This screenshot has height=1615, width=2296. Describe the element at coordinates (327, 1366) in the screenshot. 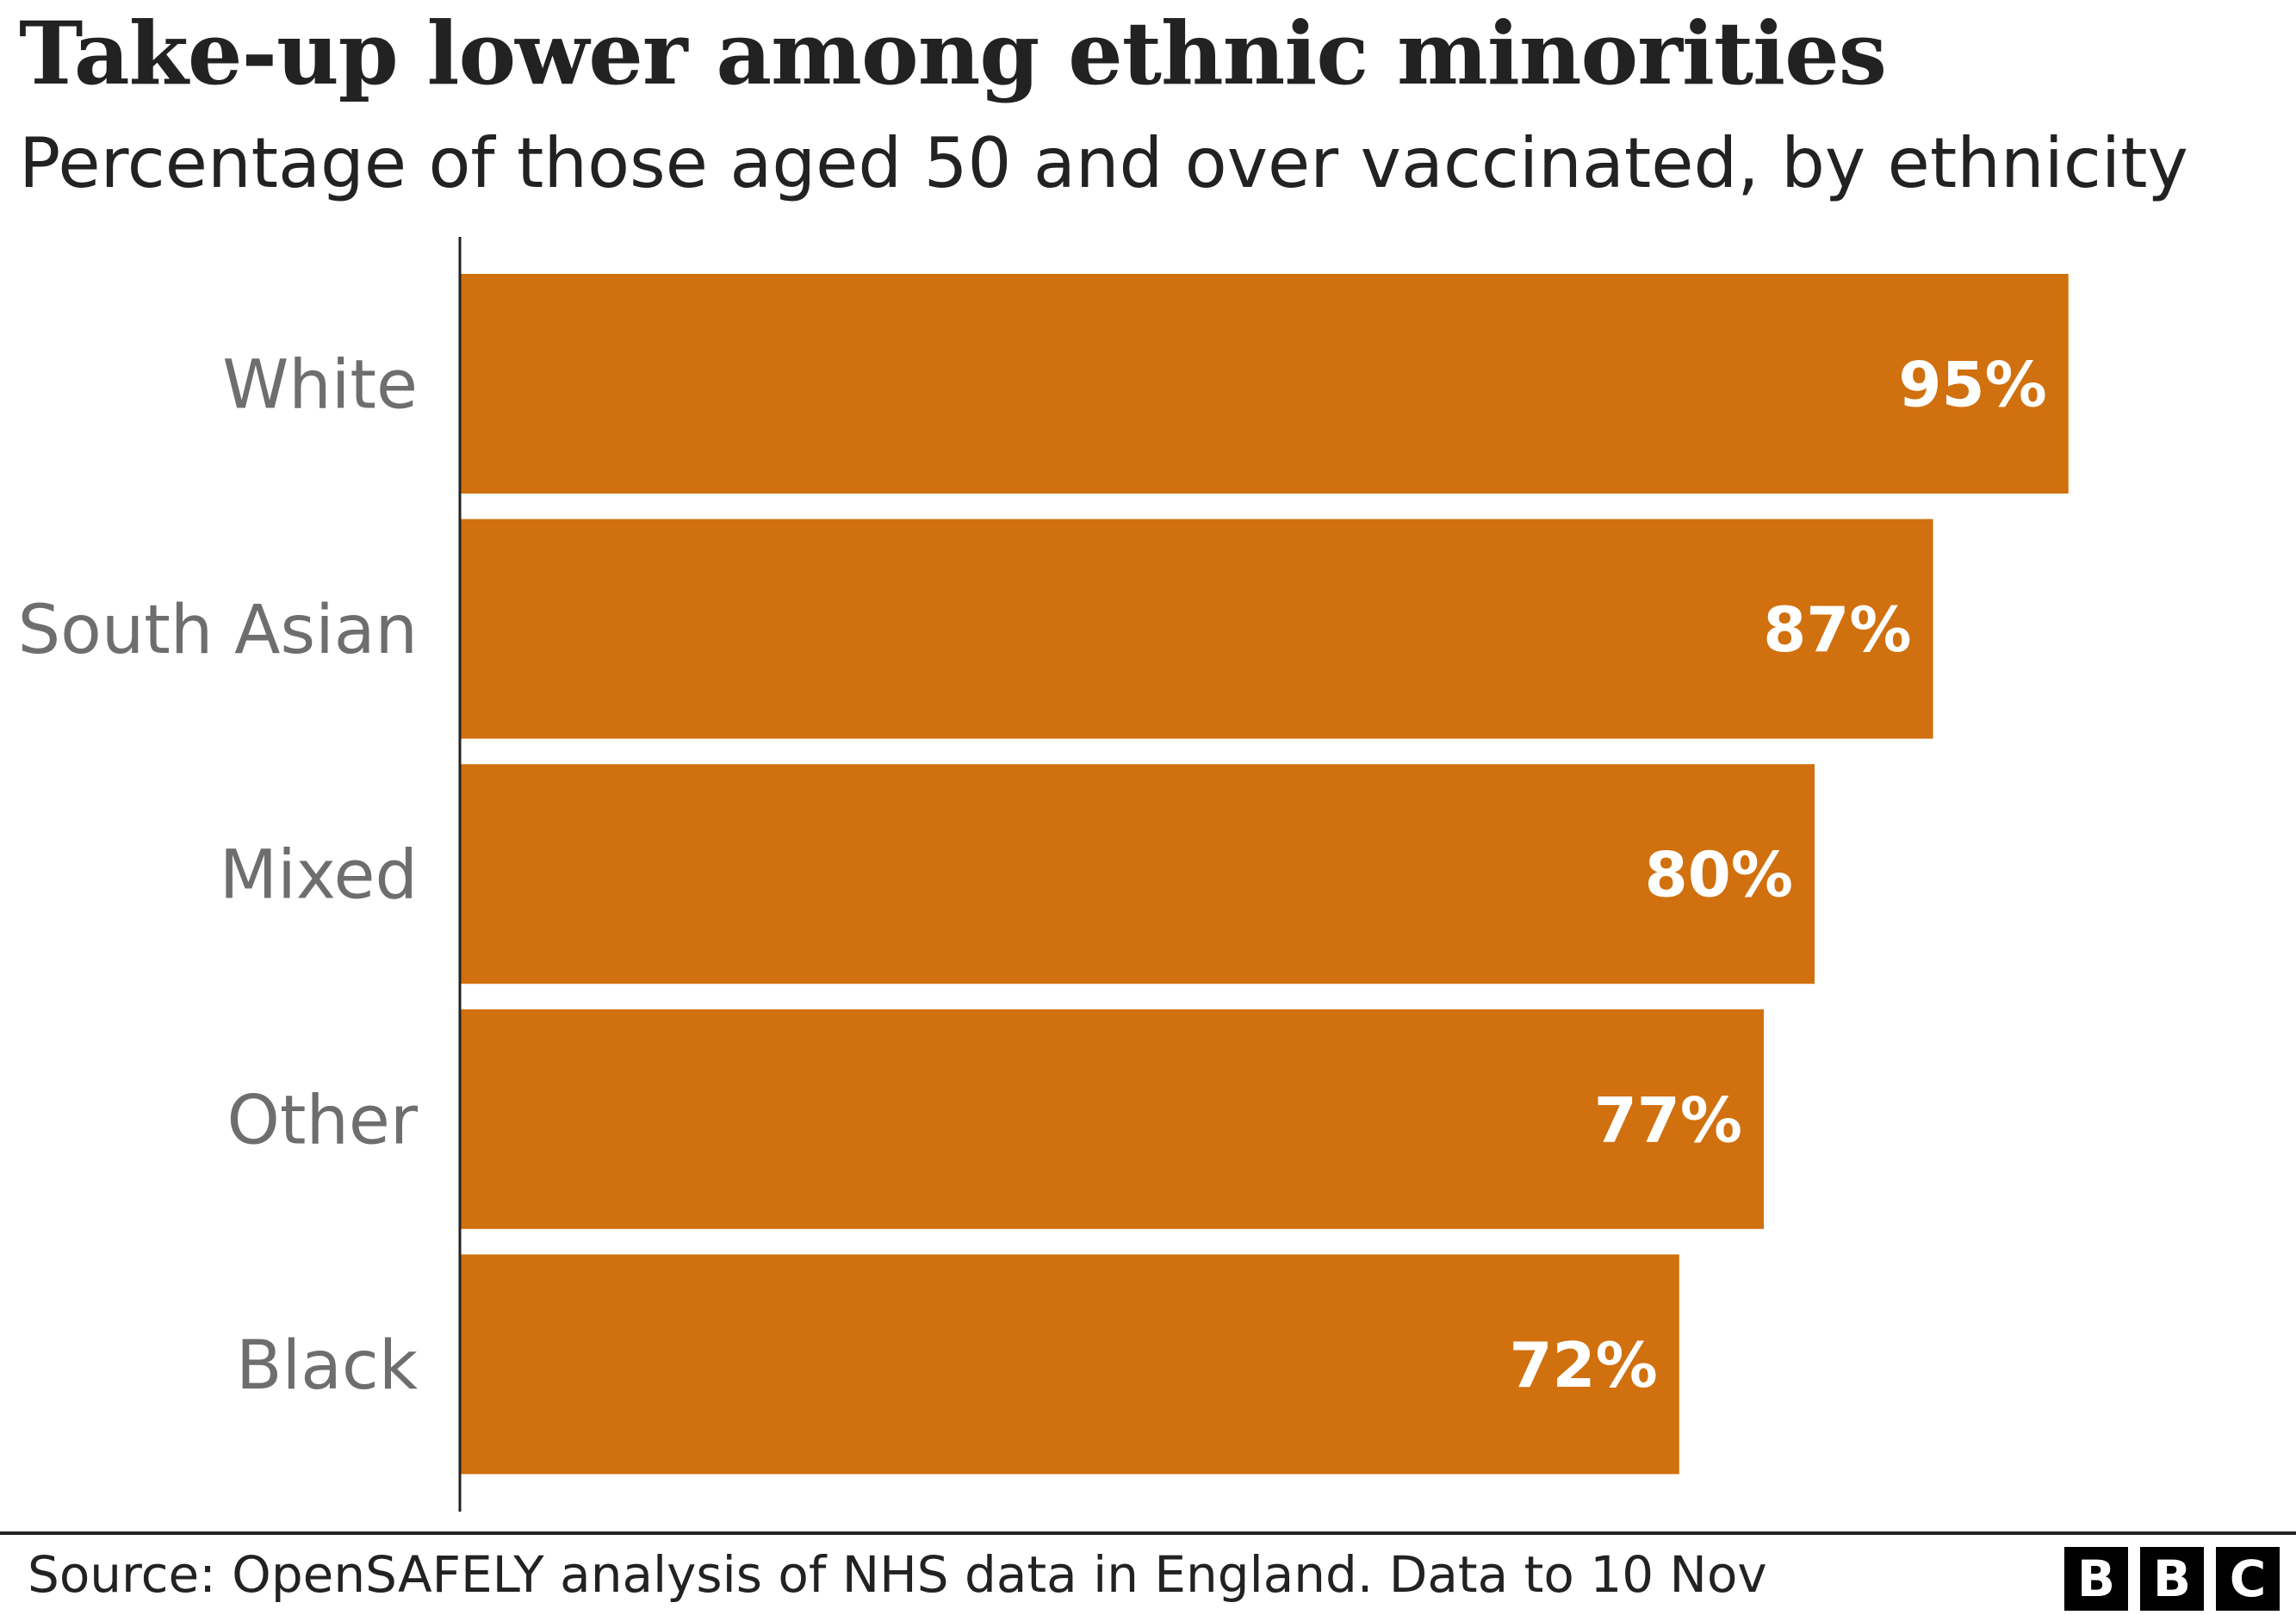

I see `category-label-black: Black` at that location.